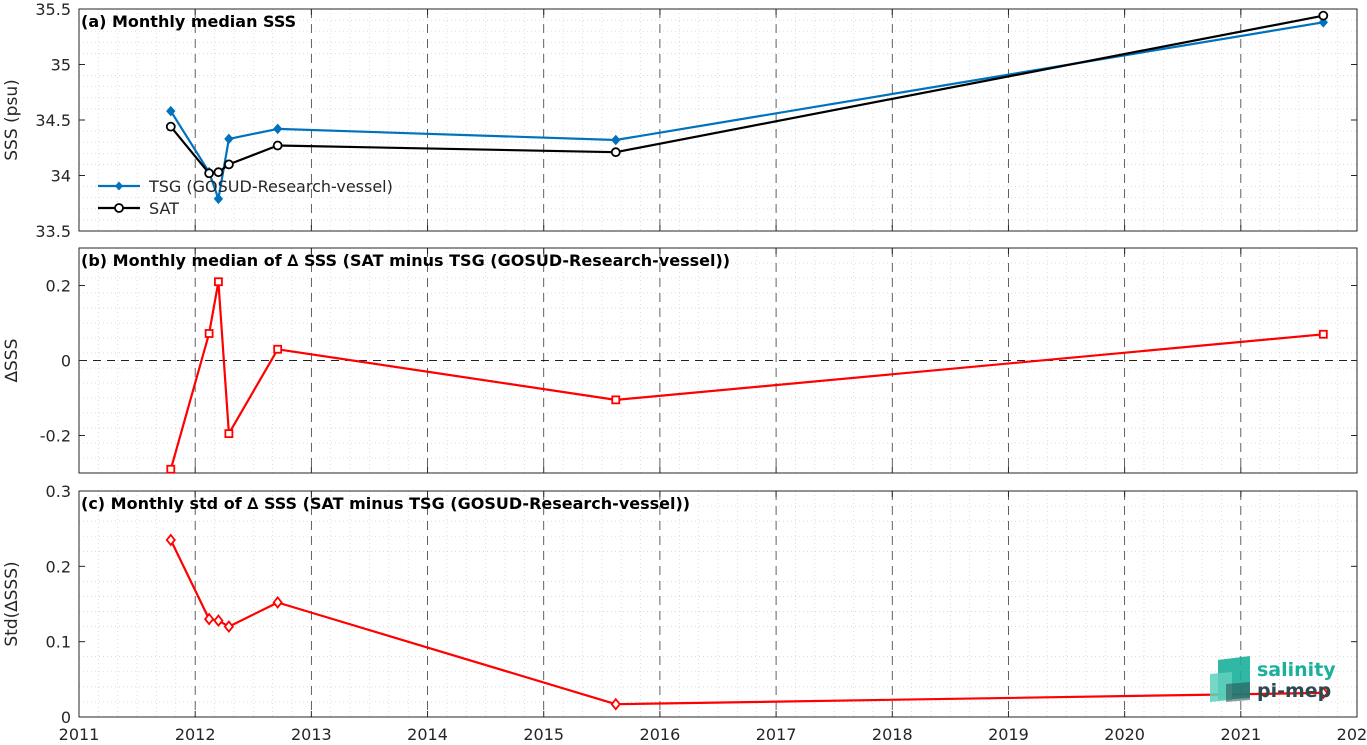  What do you see at coordinates (53, 231) in the screenshot?
I see `y-tick-label: 33.5` at bounding box center [53, 231].